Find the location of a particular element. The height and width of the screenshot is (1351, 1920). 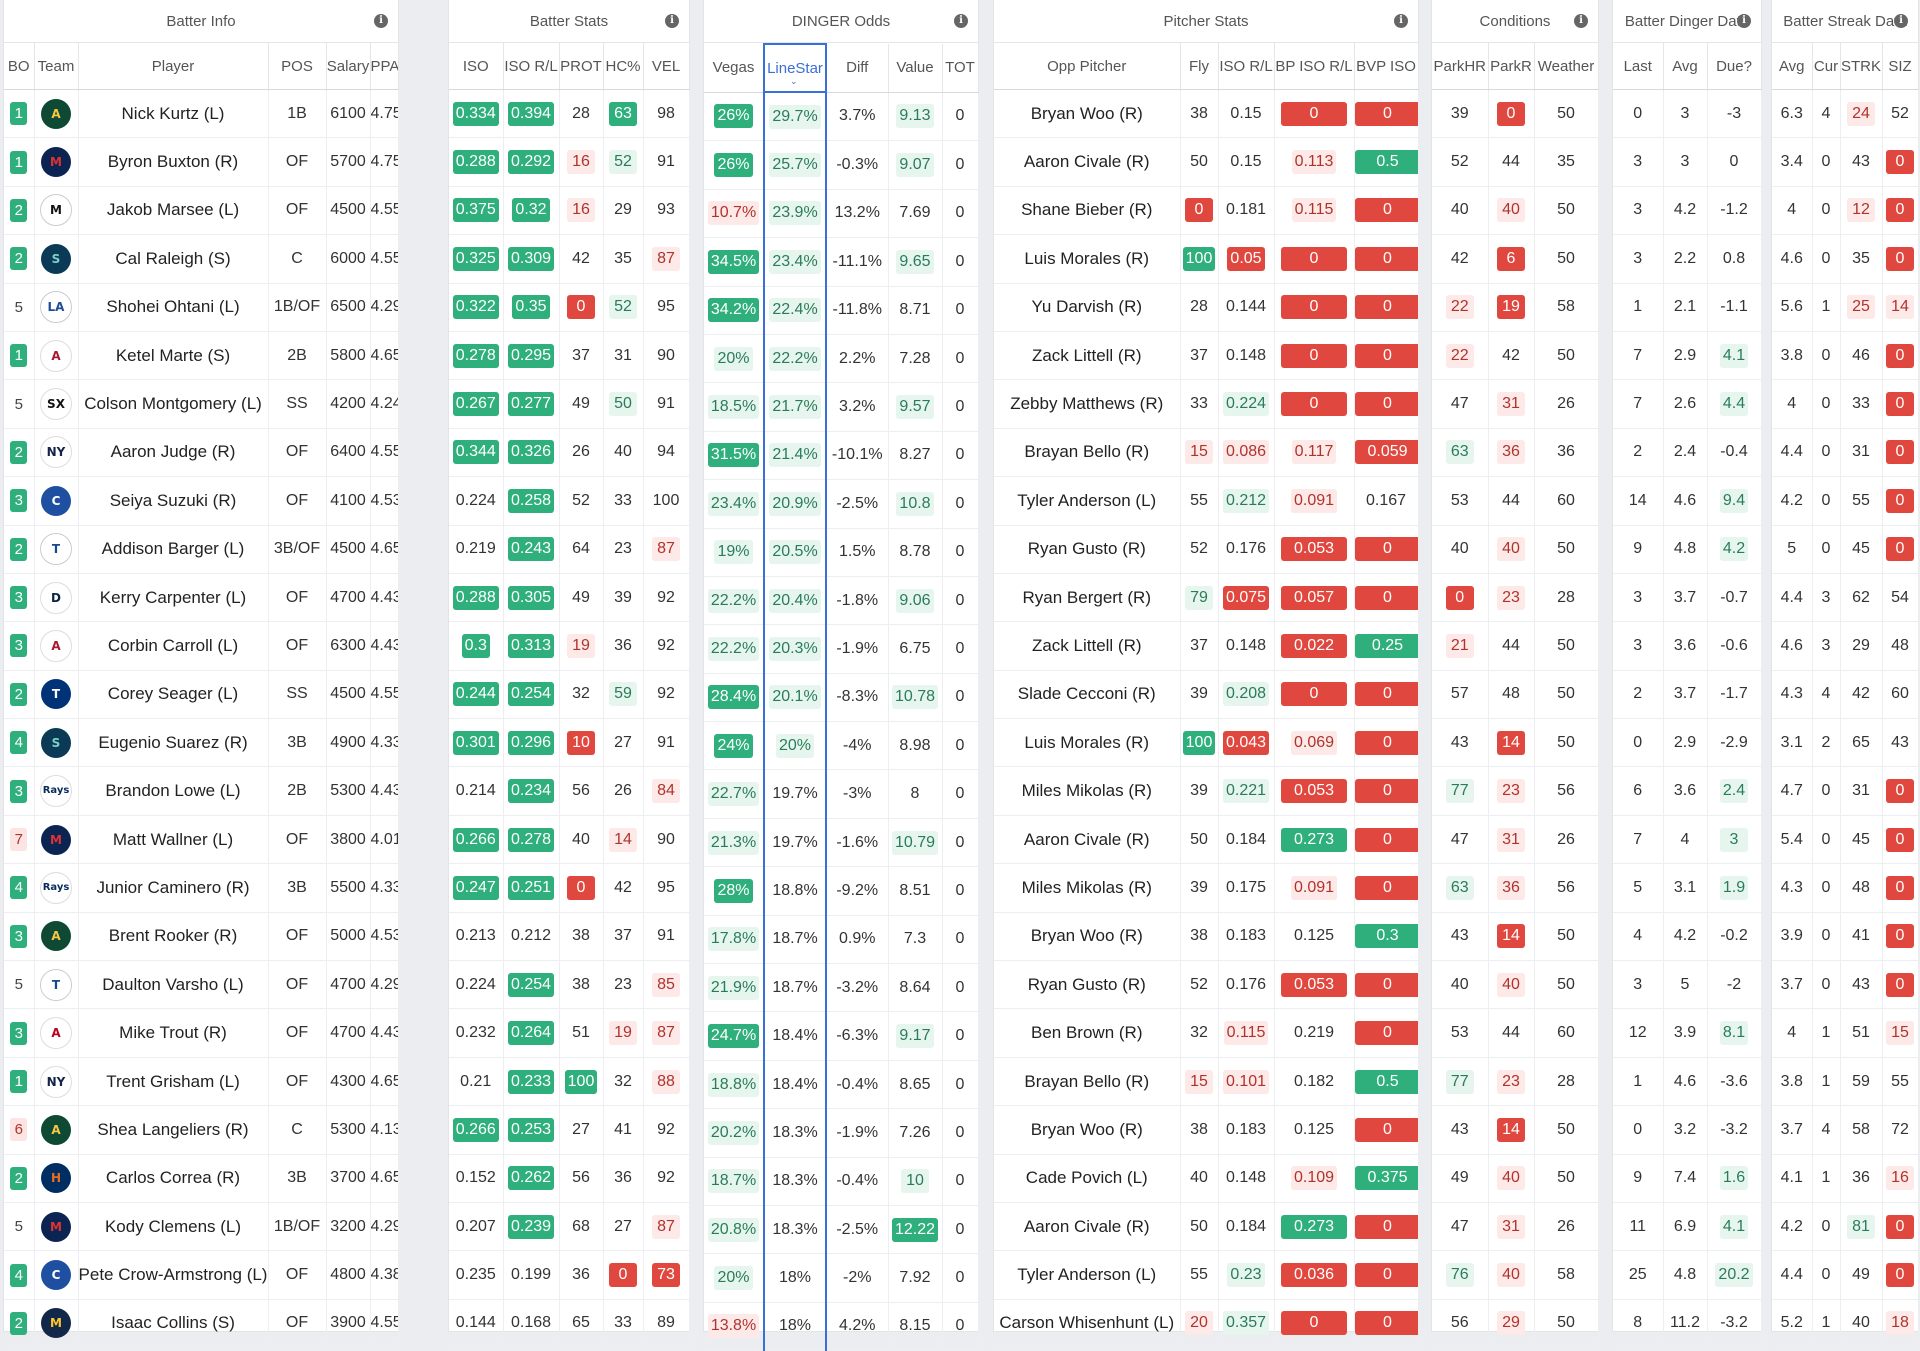

table-row: 0.207 0.239 68 27 87 is located at coordinates (569, 1227).